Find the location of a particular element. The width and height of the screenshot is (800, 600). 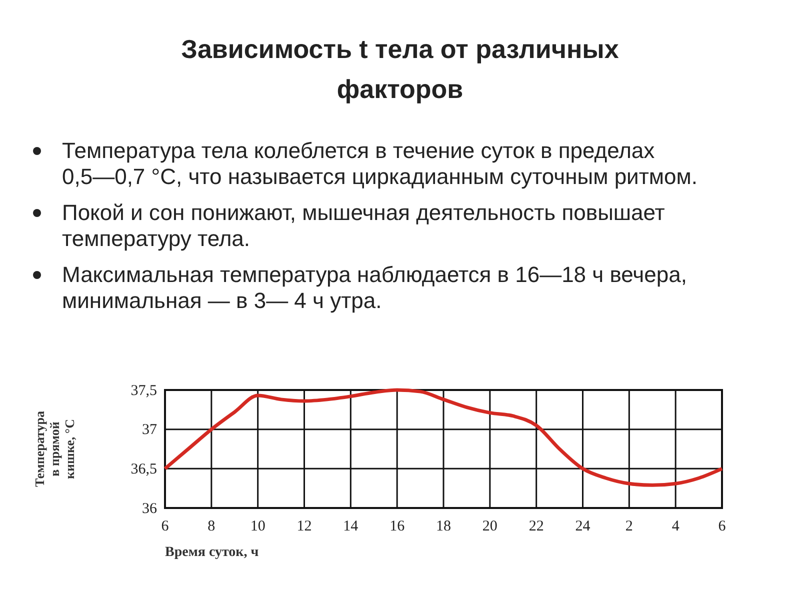

y-axis-title: Температура в прямой кишке, °C is located at coordinates (54, 448).